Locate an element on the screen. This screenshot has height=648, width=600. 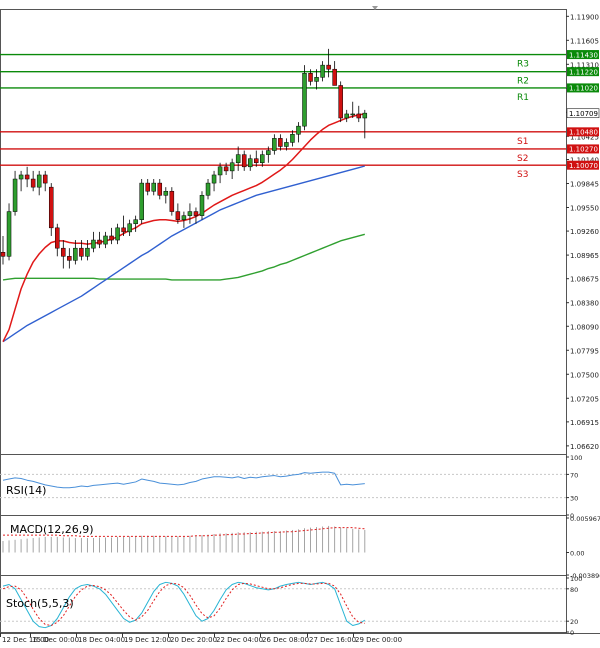
level-price-label: 1.11220 is located at coordinates (583, 72).